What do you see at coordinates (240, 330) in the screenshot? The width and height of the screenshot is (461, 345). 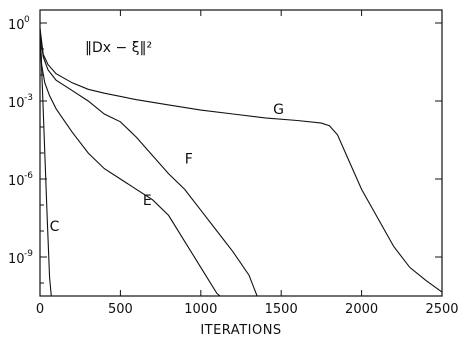 I see `x-axis-title: ITERATIONS` at bounding box center [240, 330].